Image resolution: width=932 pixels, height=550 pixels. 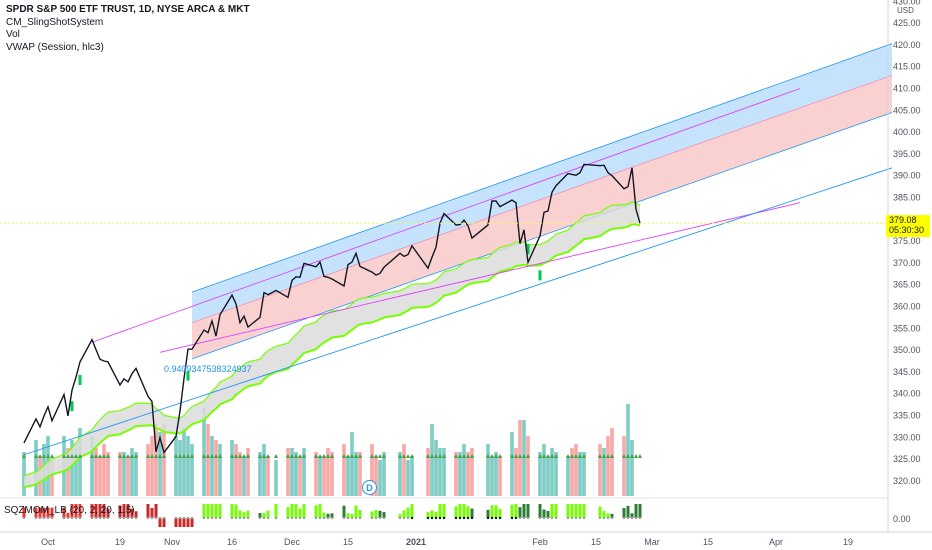 I want to click on price-tick-label: 350.00, so click(x=907, y=350).